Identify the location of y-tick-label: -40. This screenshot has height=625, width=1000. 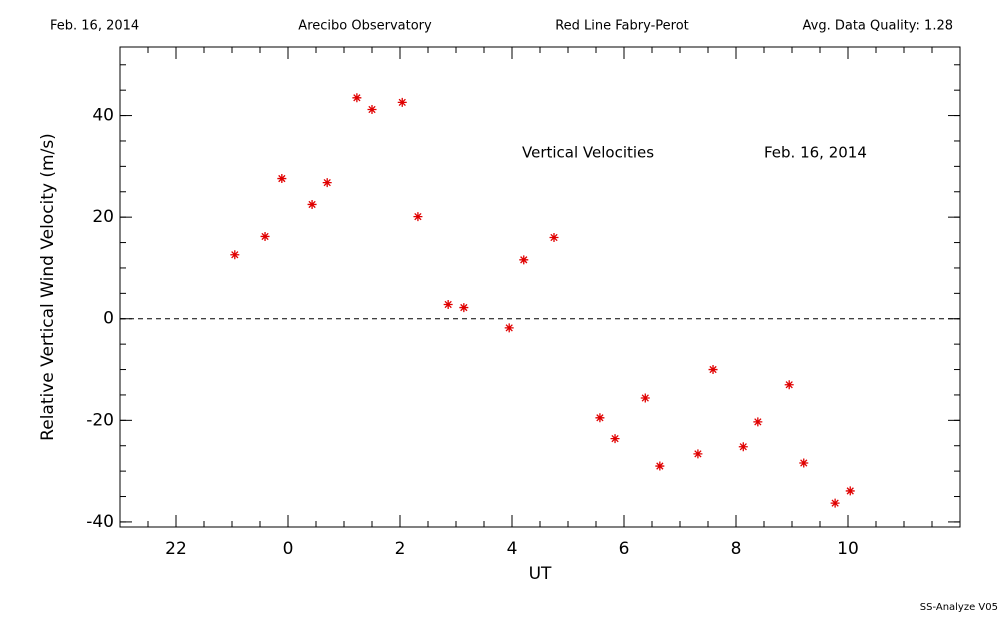
(100, 522).